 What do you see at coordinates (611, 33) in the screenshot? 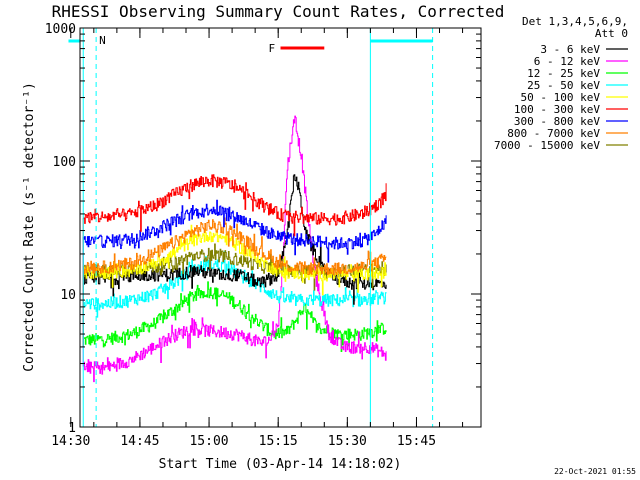
I see `detector-info-line-2: Att 0` at bounding box center [611, 33].